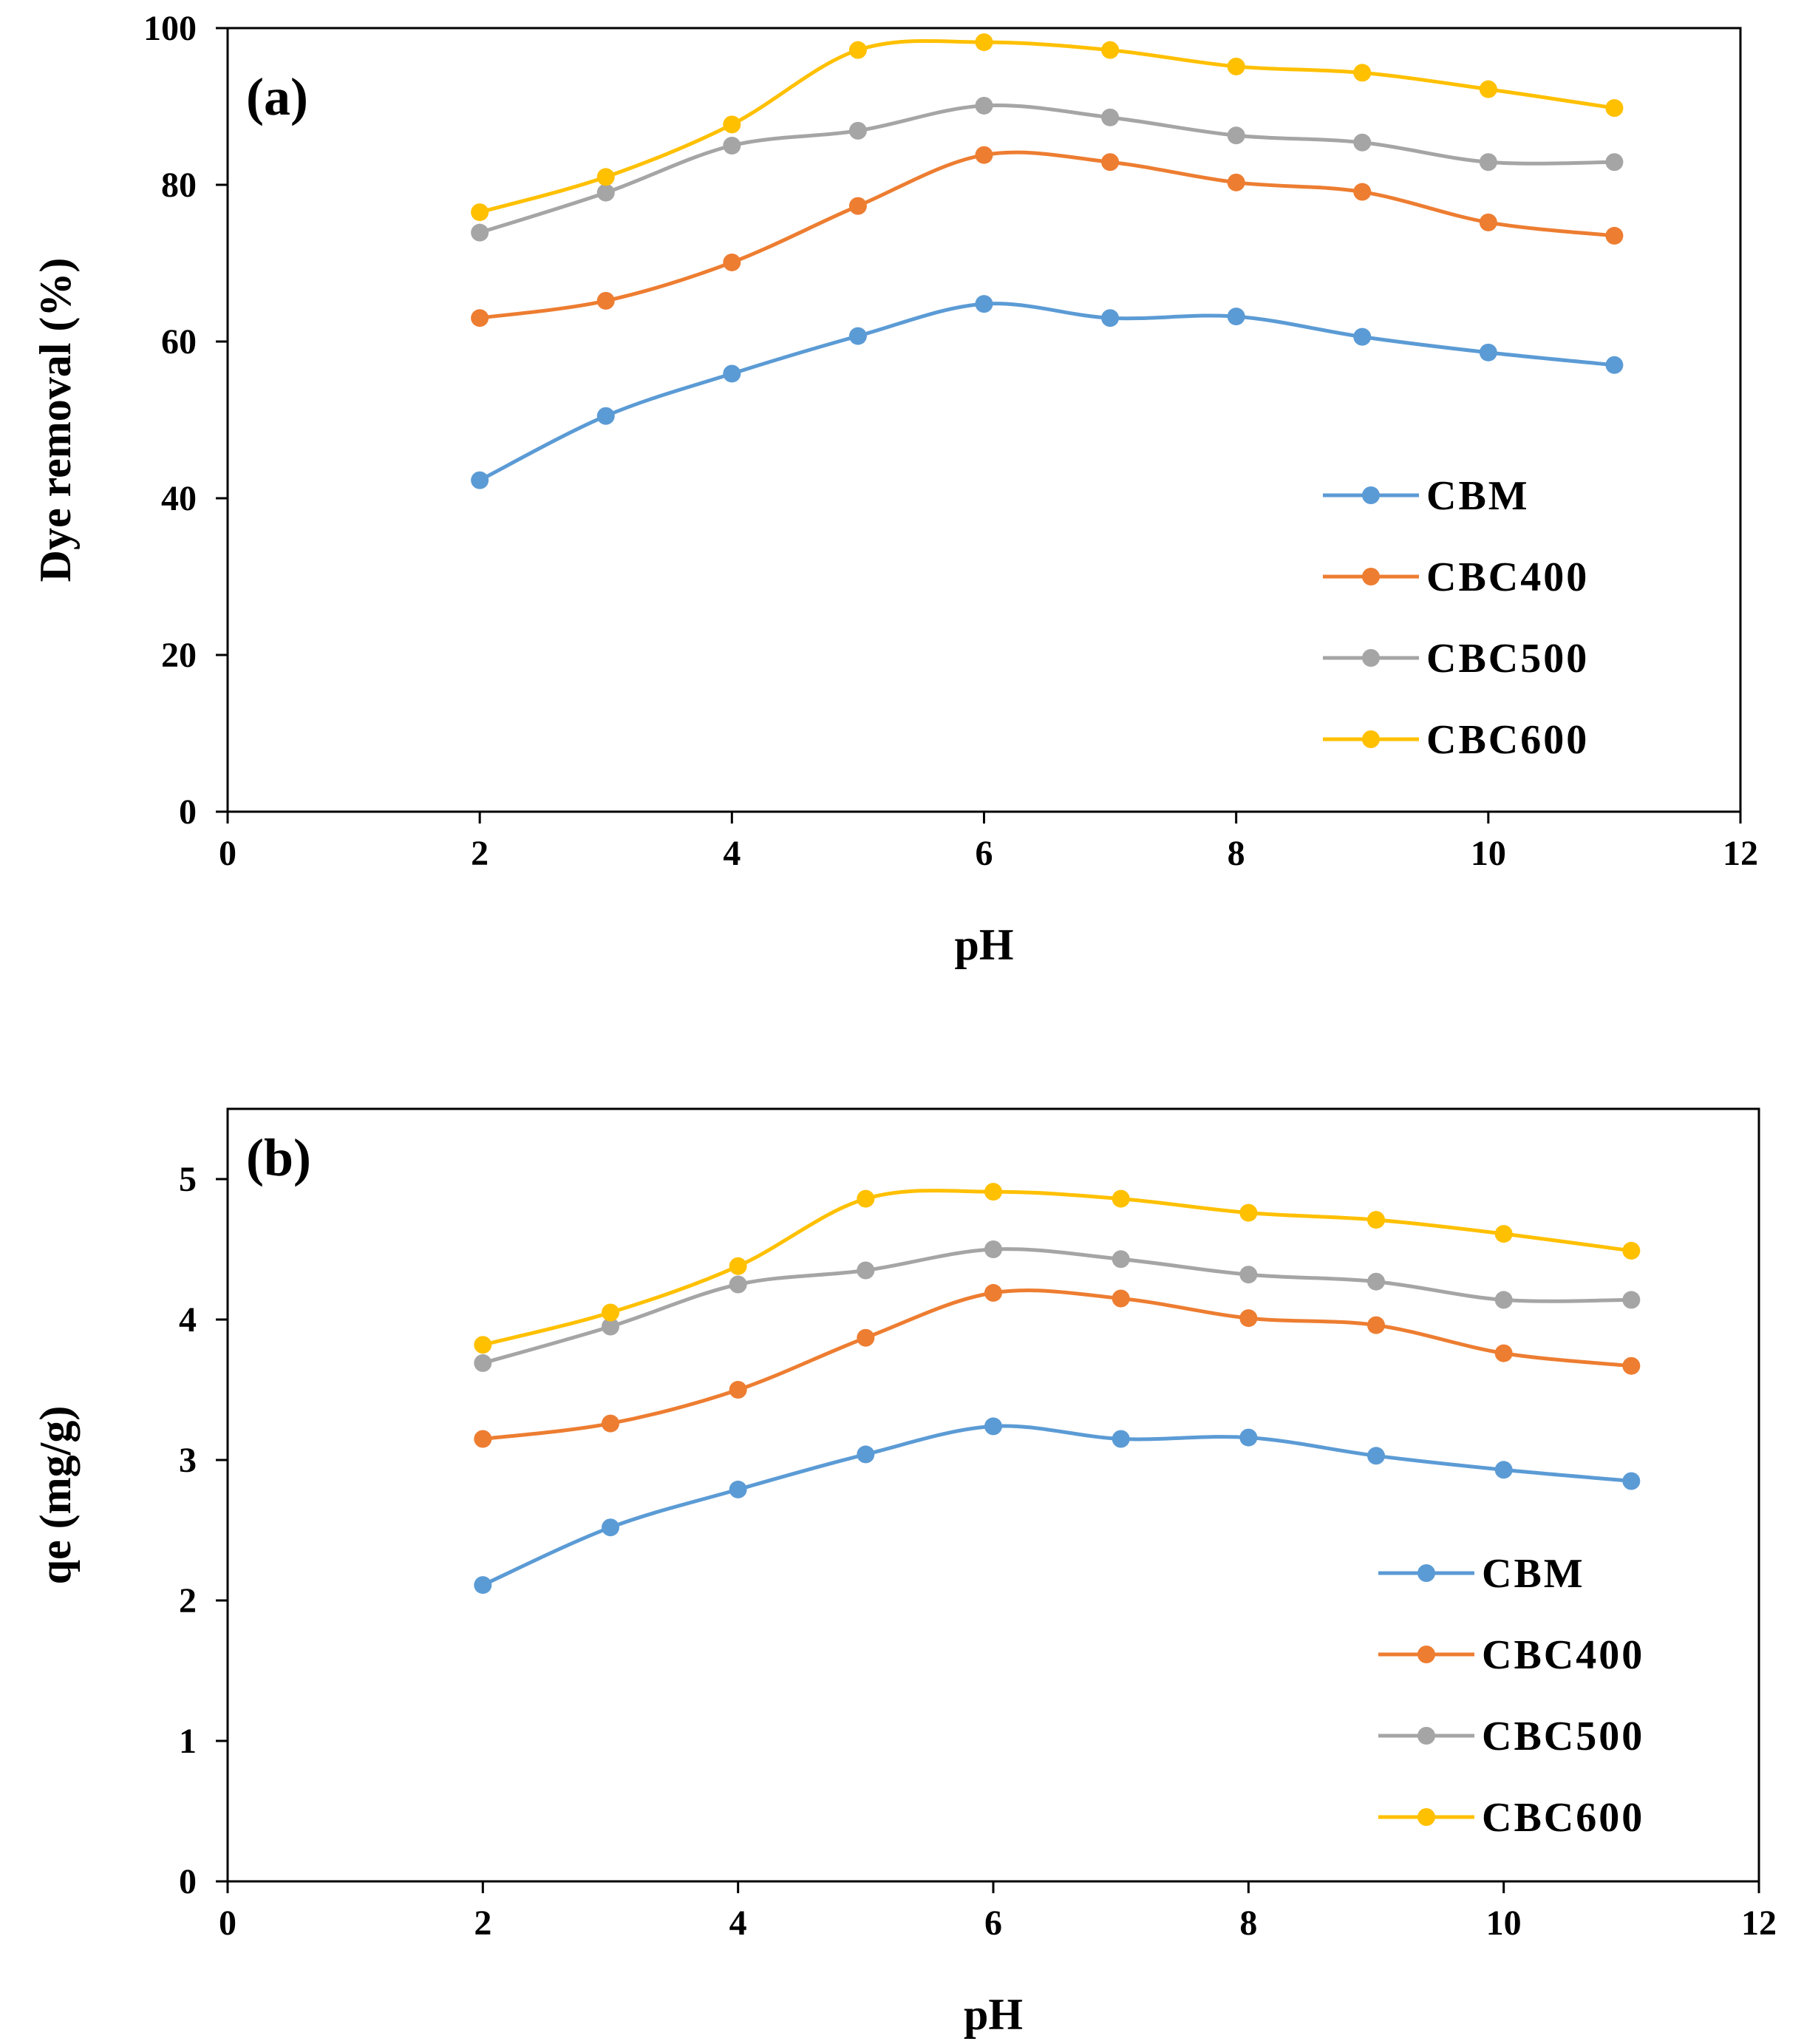  Describe the element at coordinates (179, 186) in the screenshot. I see `y-tick-label: 80` at that location.